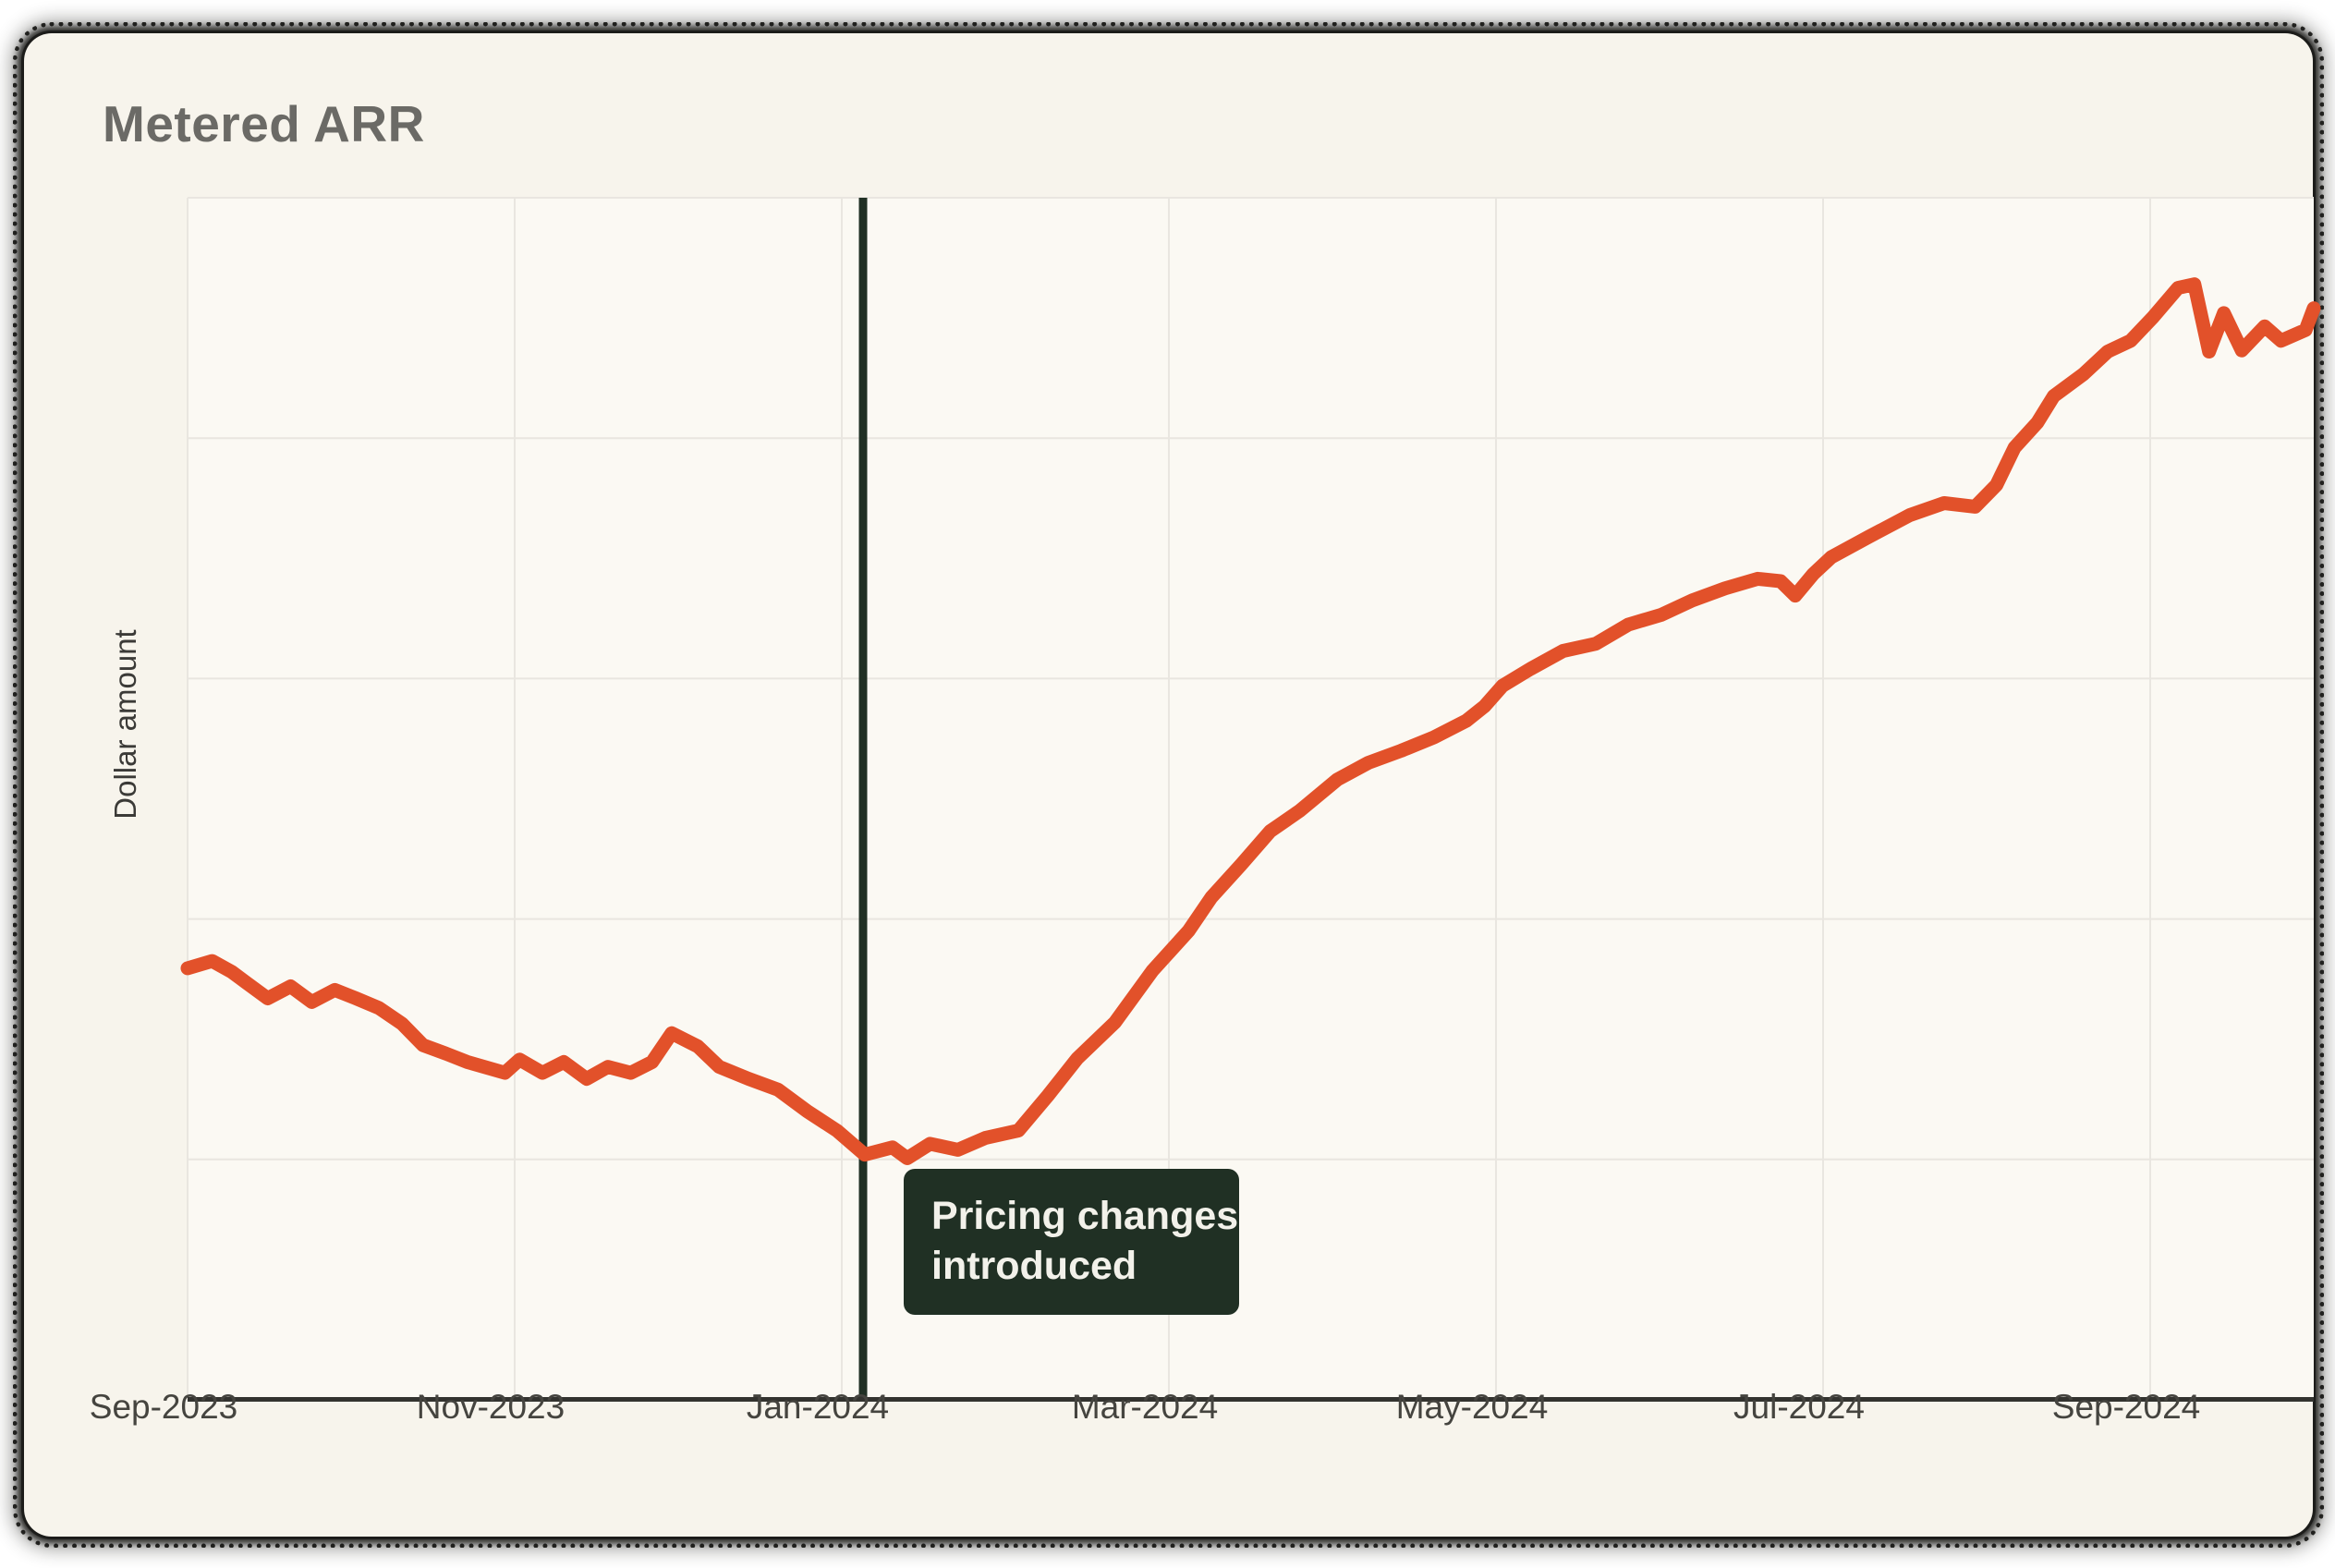 The image size is (2335, 1568). Describe the element at coordinates (491, 1407) in the screenshot. I see `x-tick-label: Nov-2023` at that location.